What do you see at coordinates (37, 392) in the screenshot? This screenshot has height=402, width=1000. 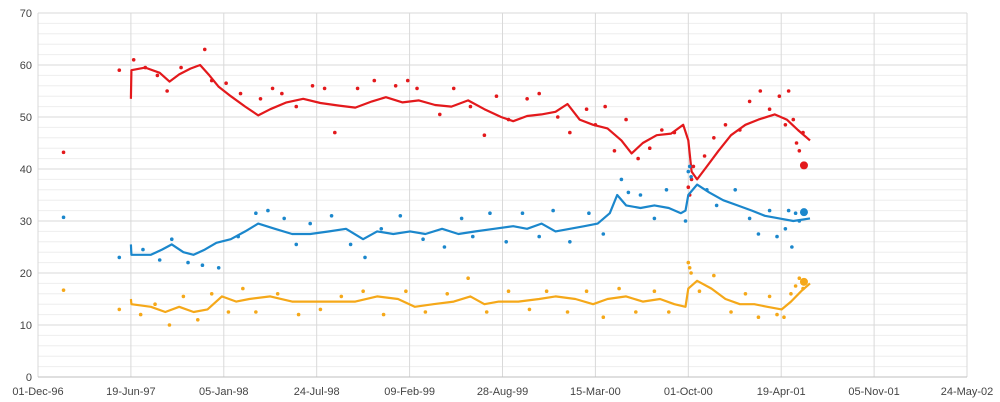 I see `x-tick-label: 01-Dec-96` at bounding box center [37, 392].